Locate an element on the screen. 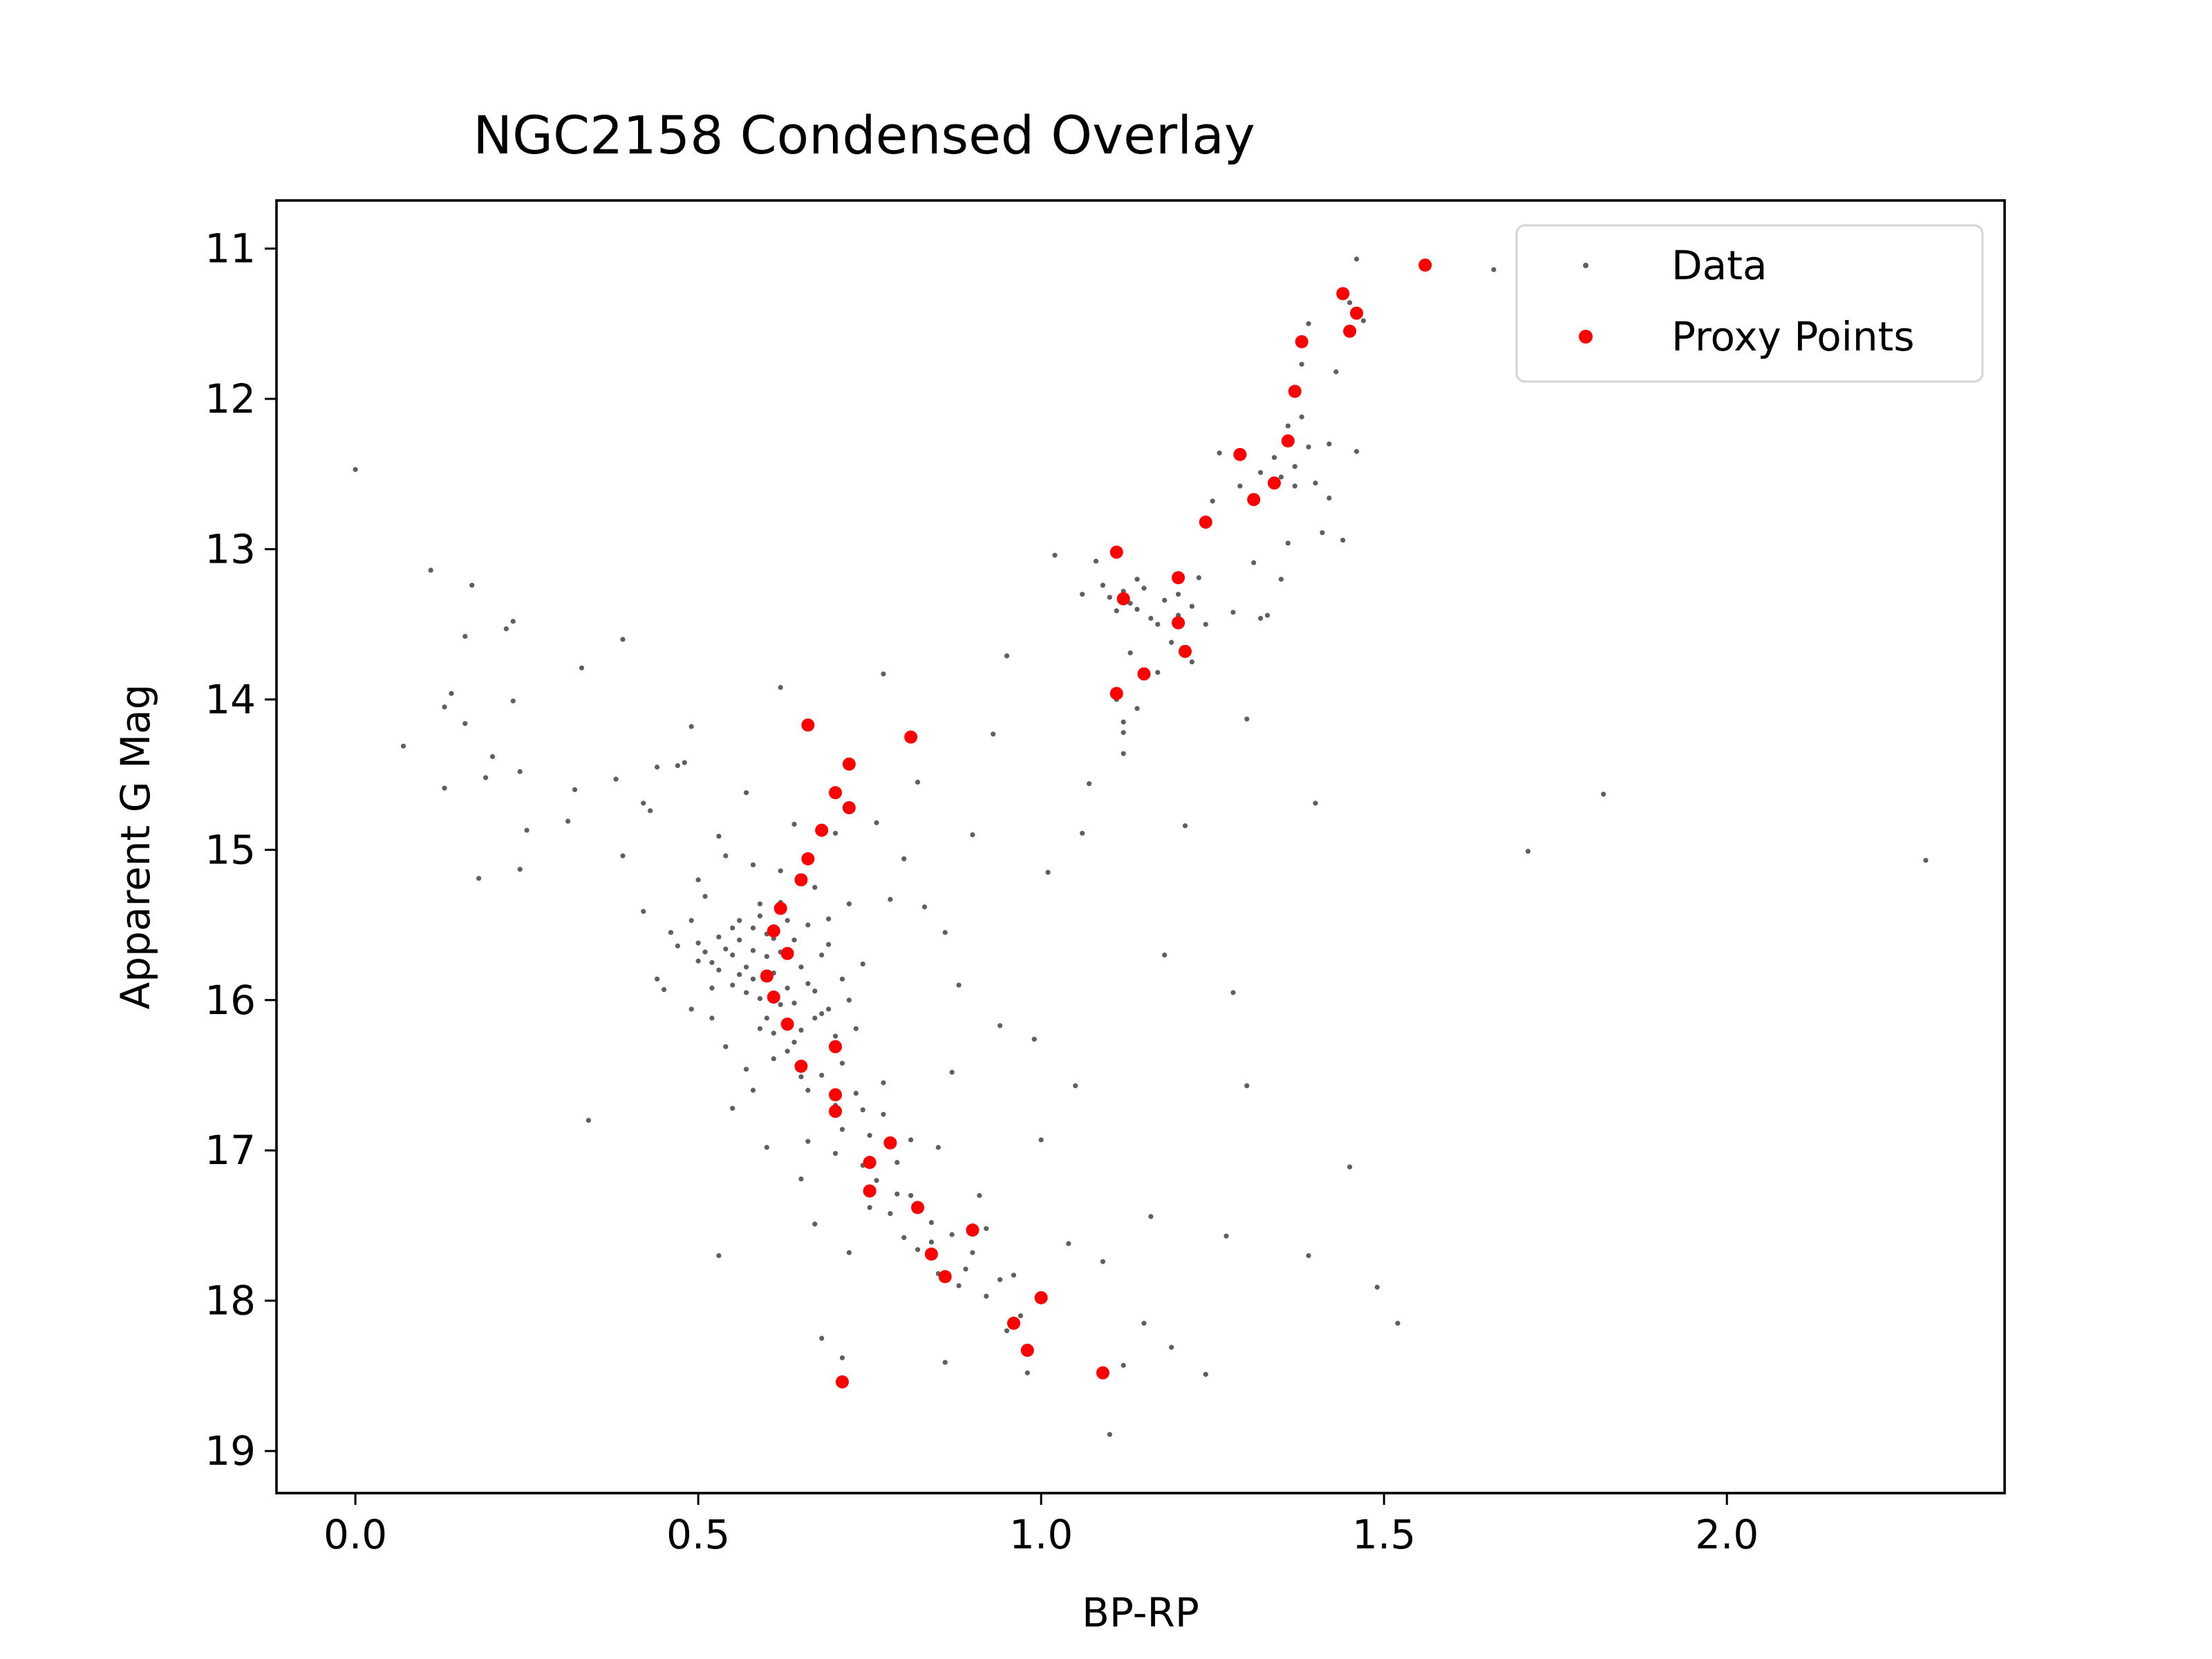 The height and width of the screenshot is (1659, 2212). chart-title: NGC2158 Condensed Overlay is located at coordinates (864, 135).